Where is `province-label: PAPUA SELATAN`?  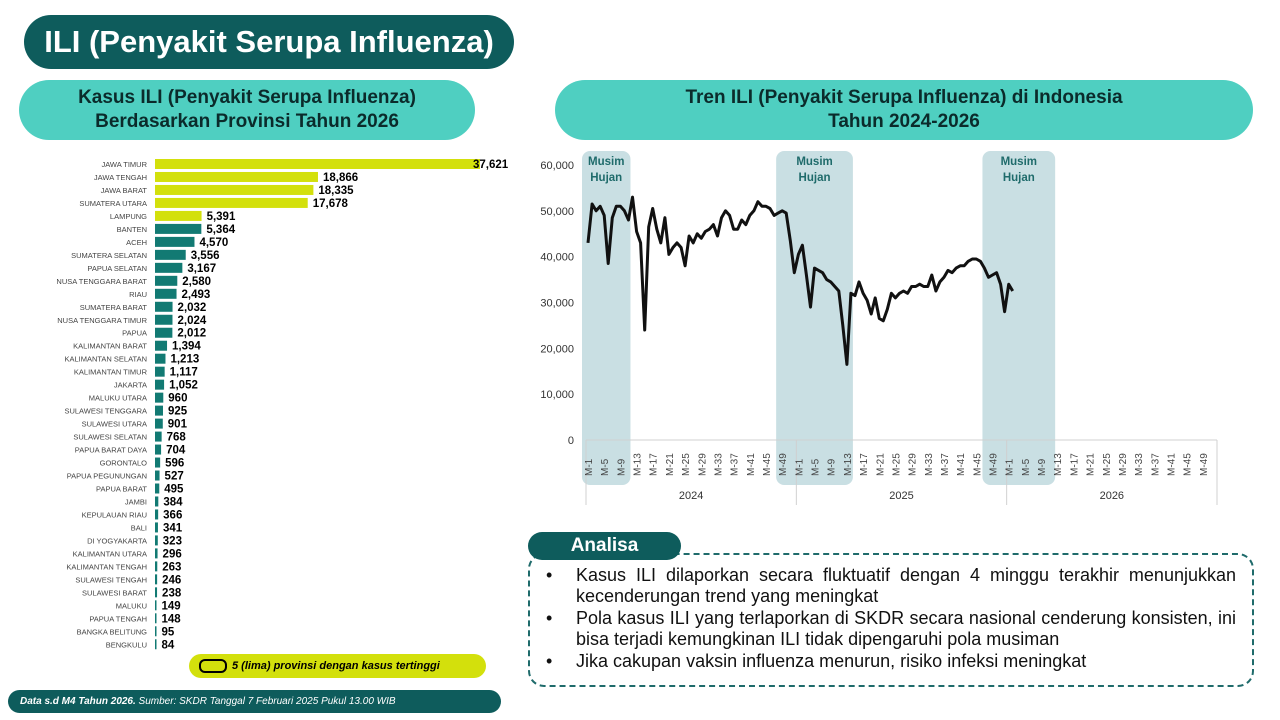
province-label: PAPUA SELATAN is located at coordinates (117, 268).